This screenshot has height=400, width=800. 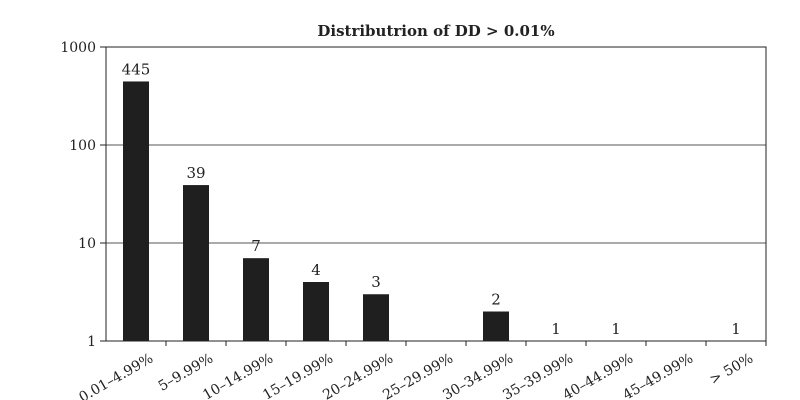 I want to click on data-label: 2, so click(x=496, y=299).